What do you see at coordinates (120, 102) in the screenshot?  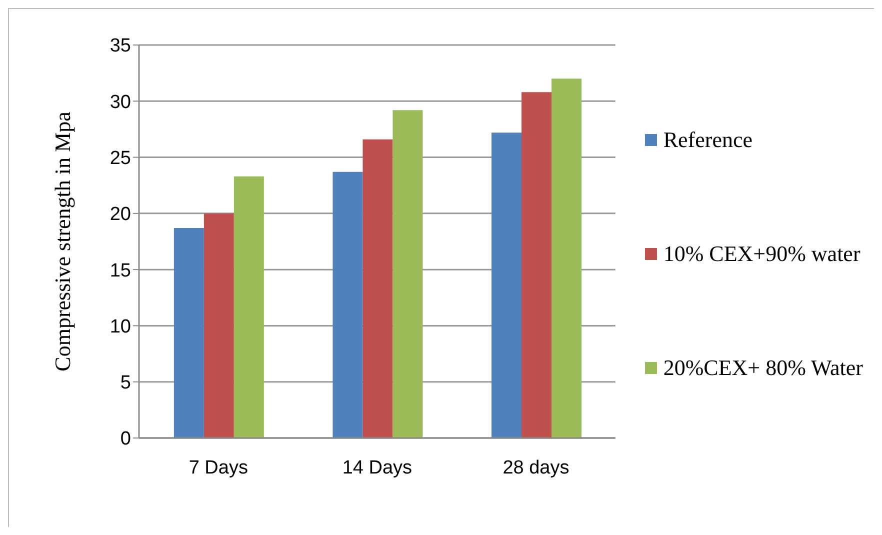 I see `y-tick-label: 30` at bounding box center [120, 102].